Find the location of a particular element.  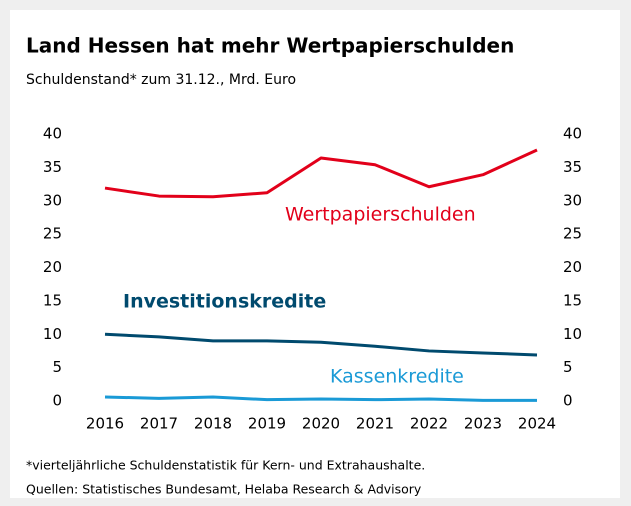

x-tick-label: 2021 is located at coordinates (375, 424).